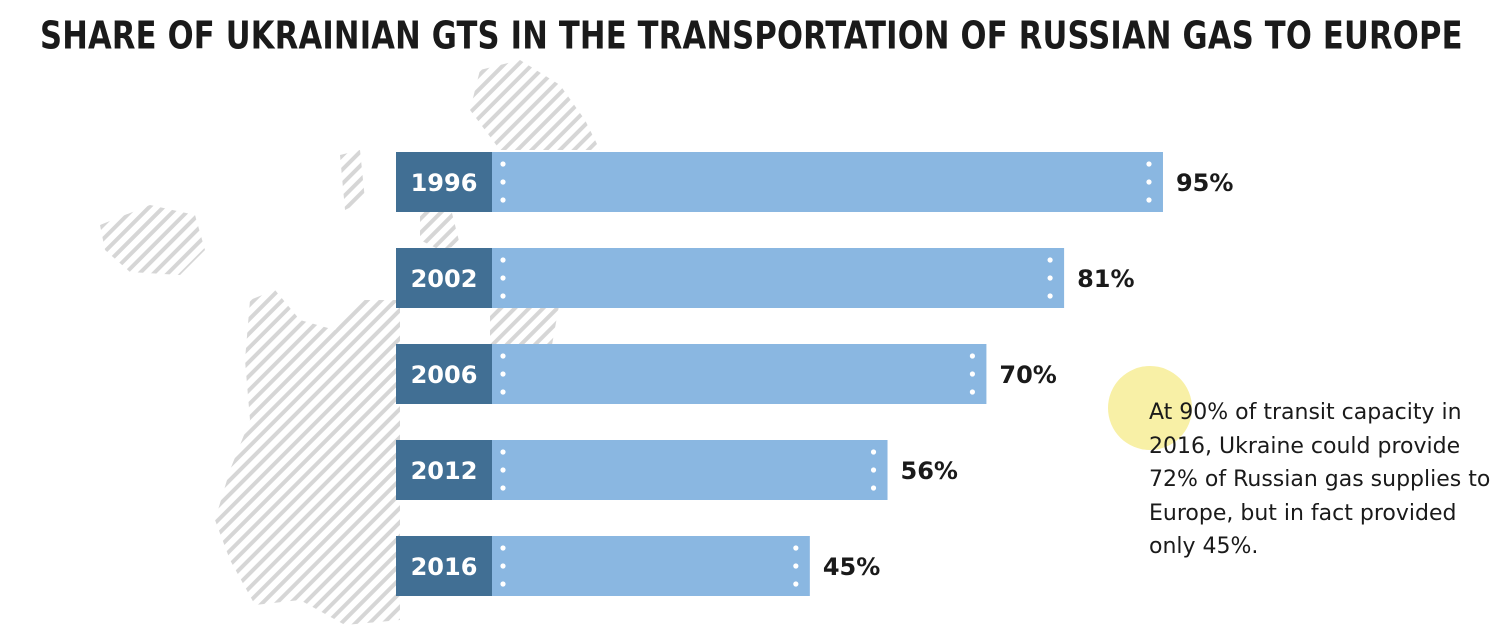 The width and height of the screenshot is (1500, 634). I want to click on bar-end-dots-2002, so click(1050, 278).